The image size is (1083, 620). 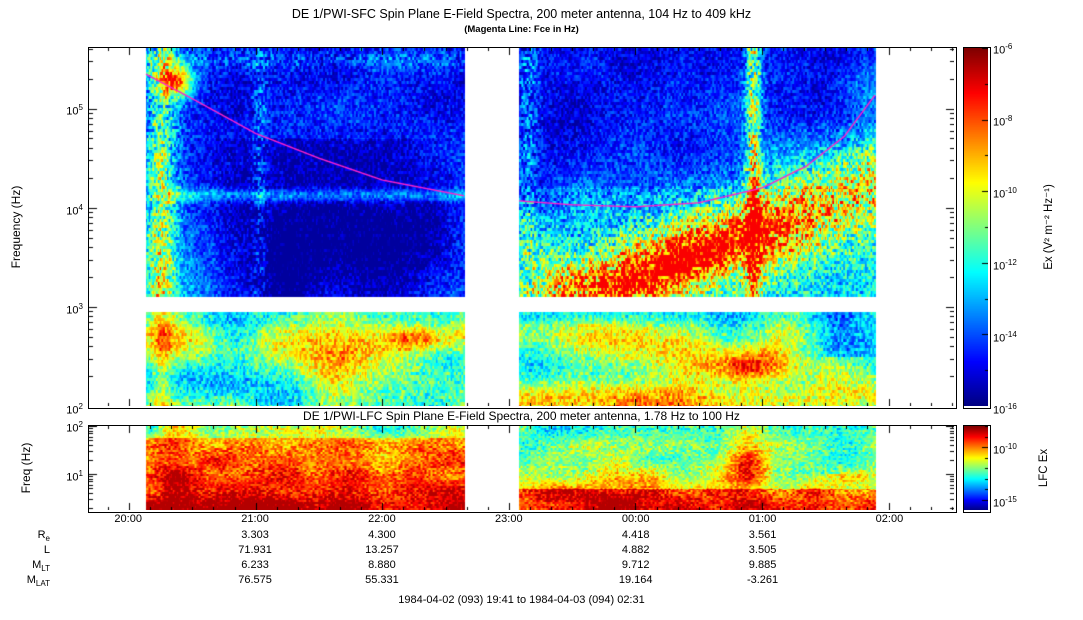 I want to click on time-tick-label: 21:00, so click(x=255, y=519).